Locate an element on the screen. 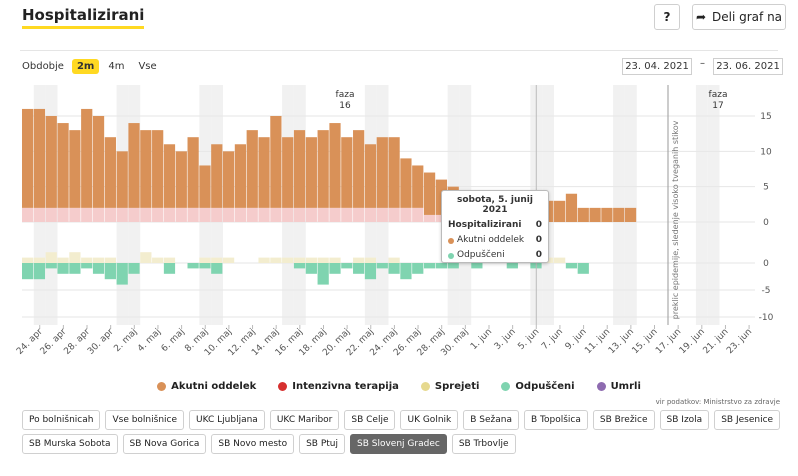  filter-button: SB Novo mesto is located at coordinates (253, 444).